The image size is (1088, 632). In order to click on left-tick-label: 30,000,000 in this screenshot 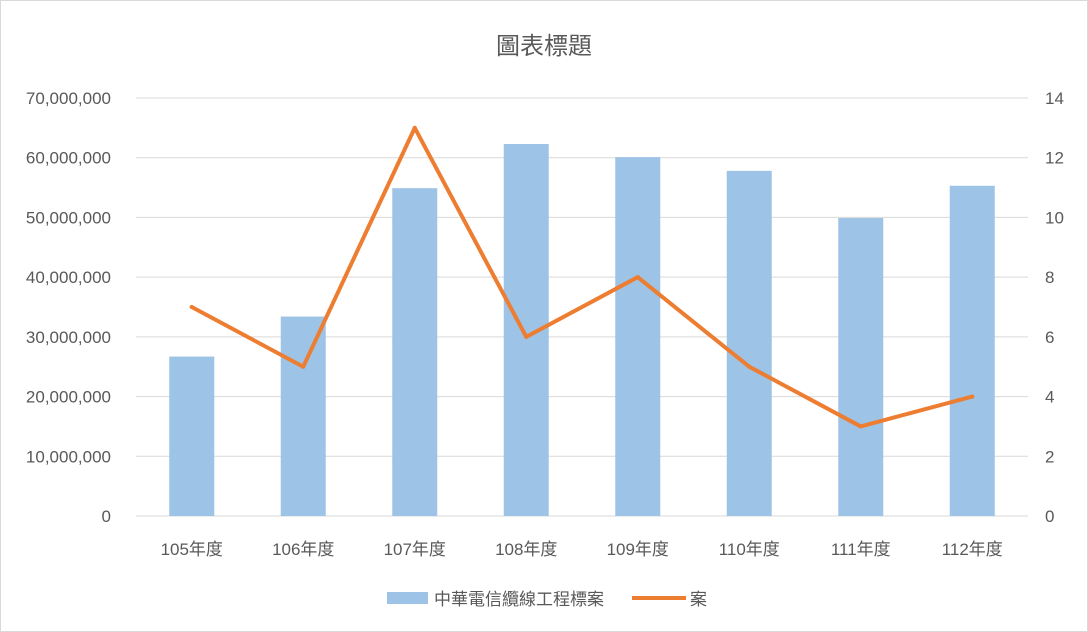, I will do `click(68, 337)`.